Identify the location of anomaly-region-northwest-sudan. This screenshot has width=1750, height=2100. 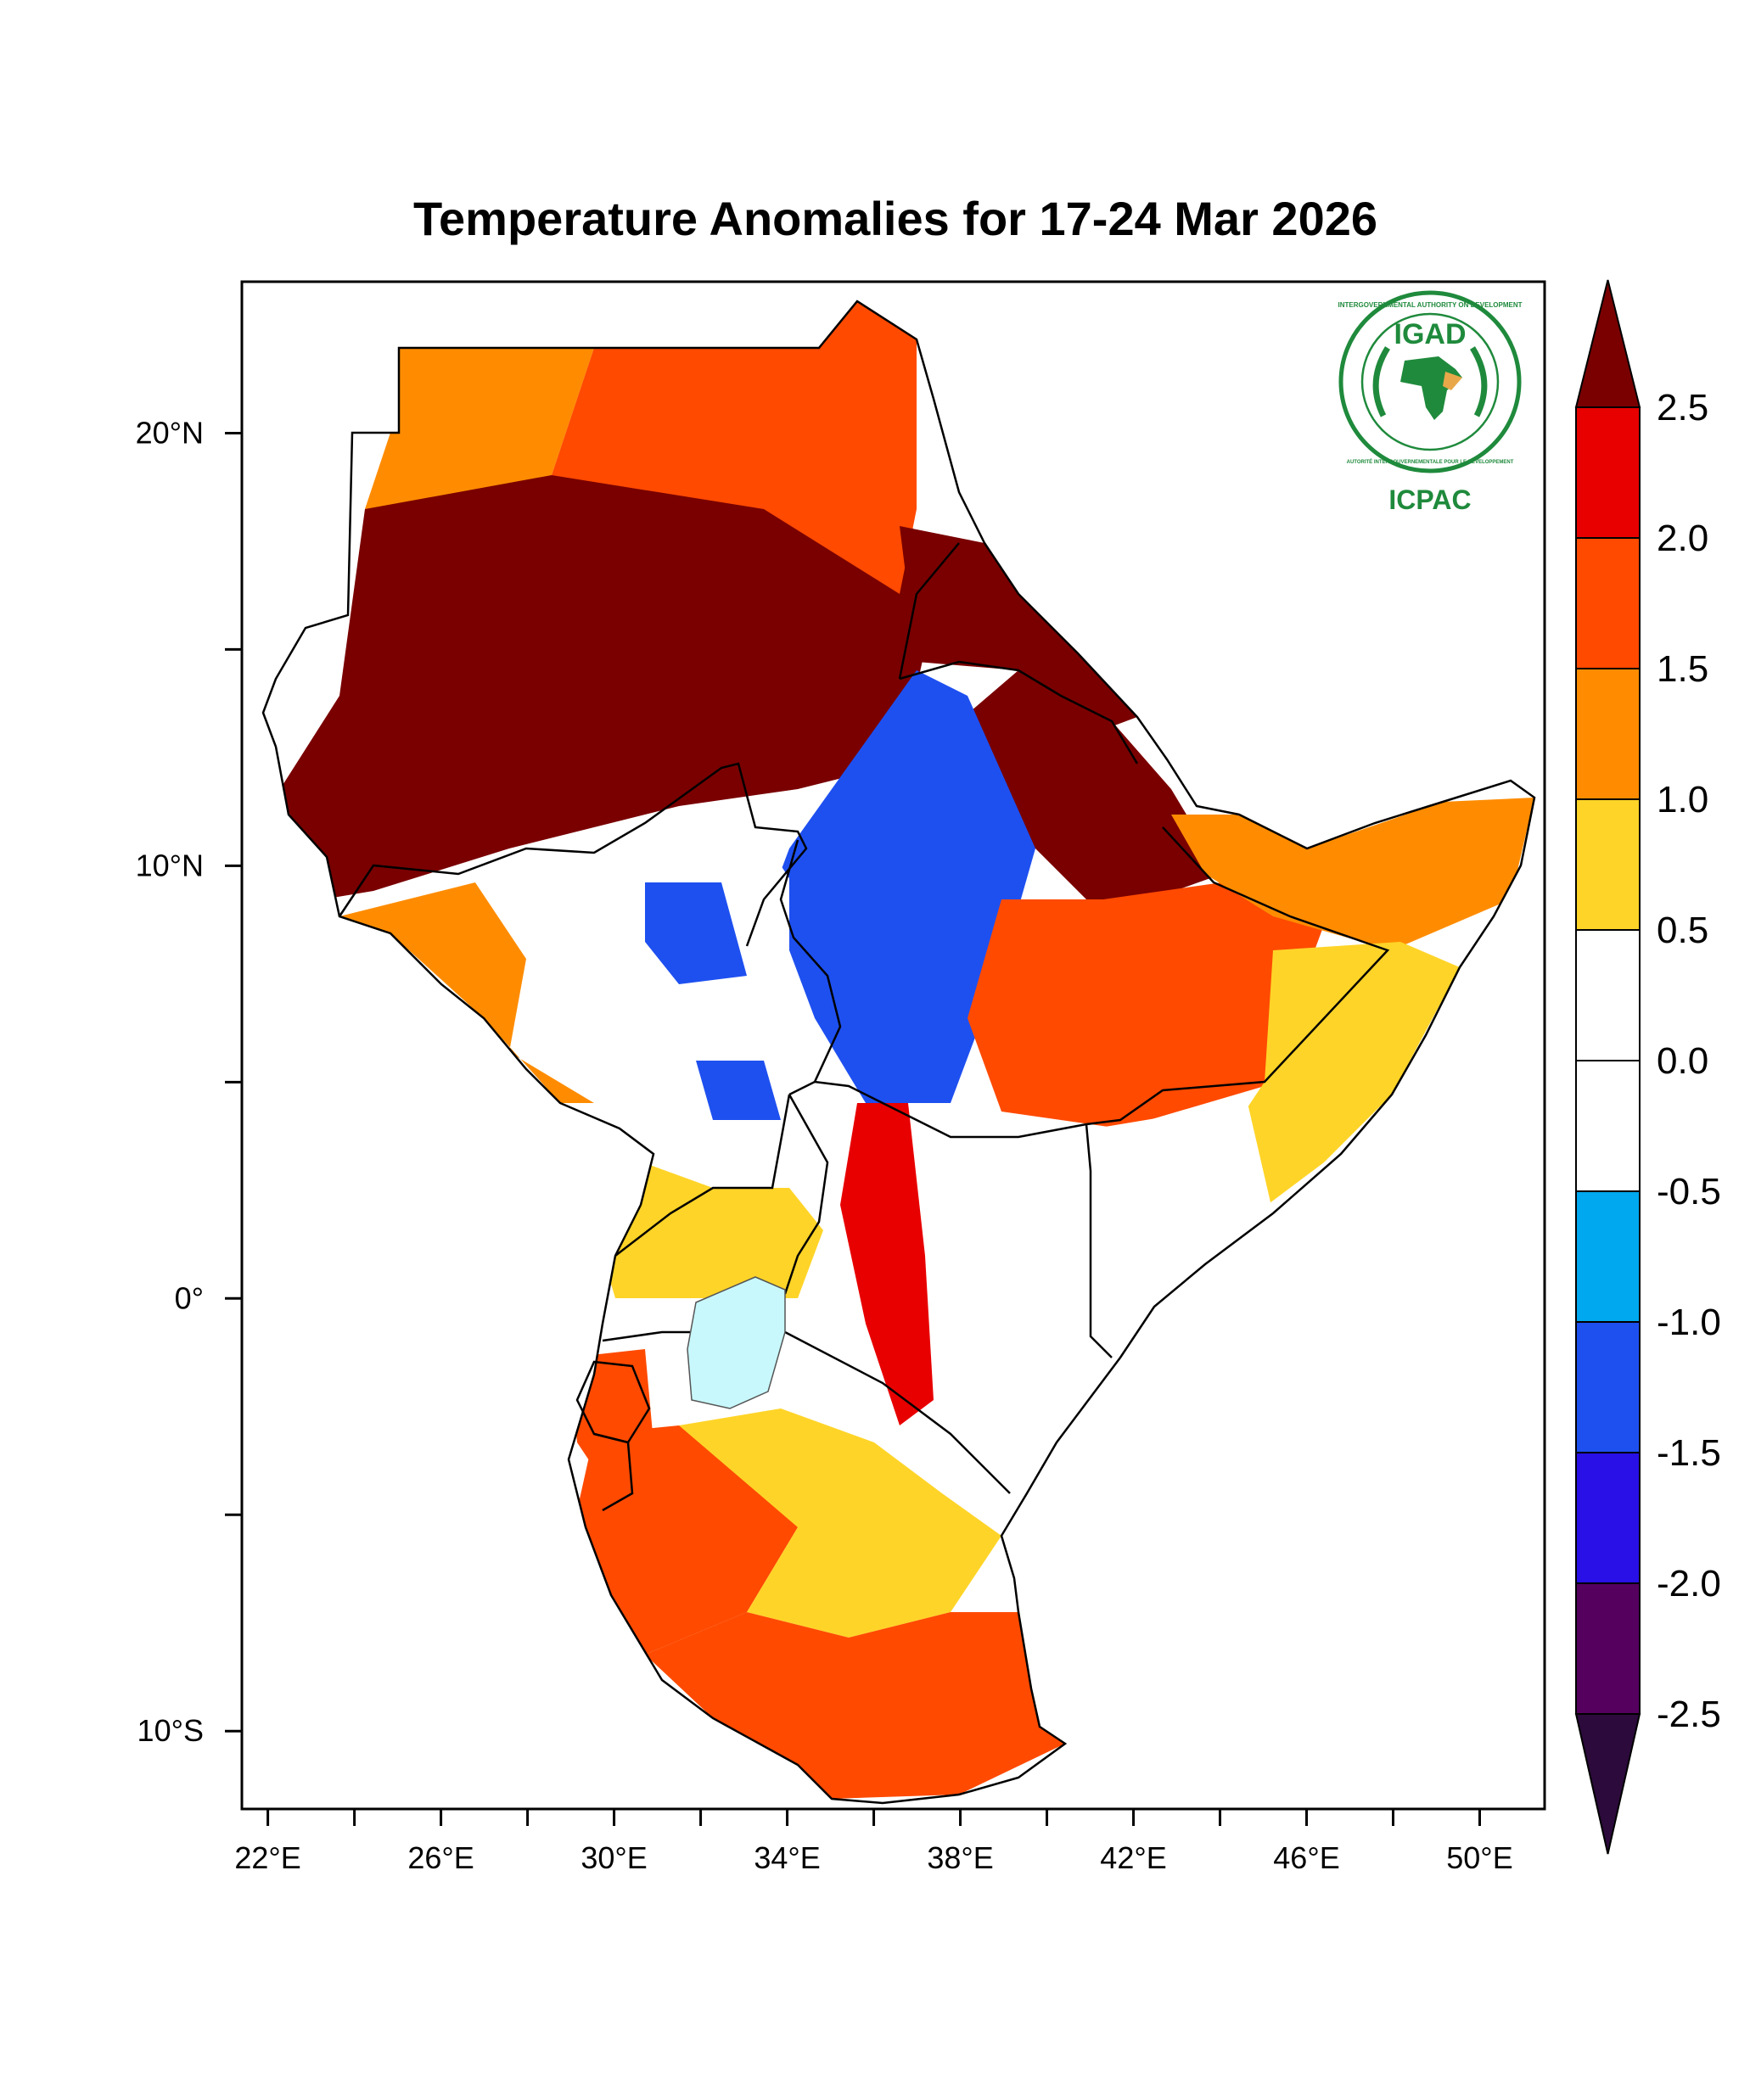
(479, 429).